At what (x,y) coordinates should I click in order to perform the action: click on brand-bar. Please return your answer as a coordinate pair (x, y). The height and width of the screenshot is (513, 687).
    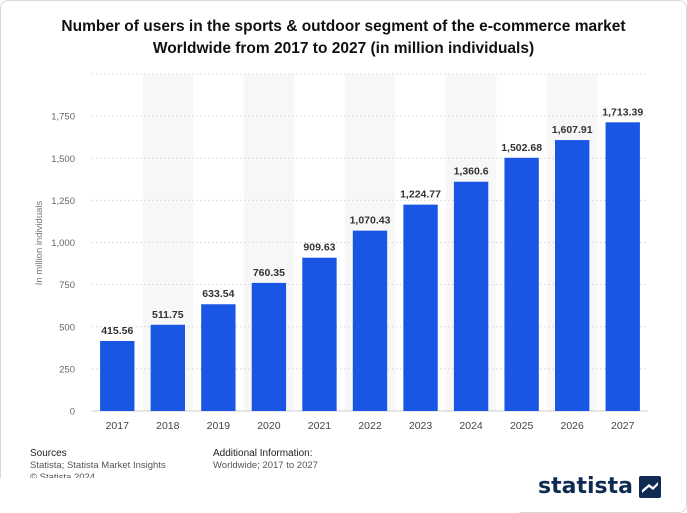
    Looking at the image, I should click on (260, 495).